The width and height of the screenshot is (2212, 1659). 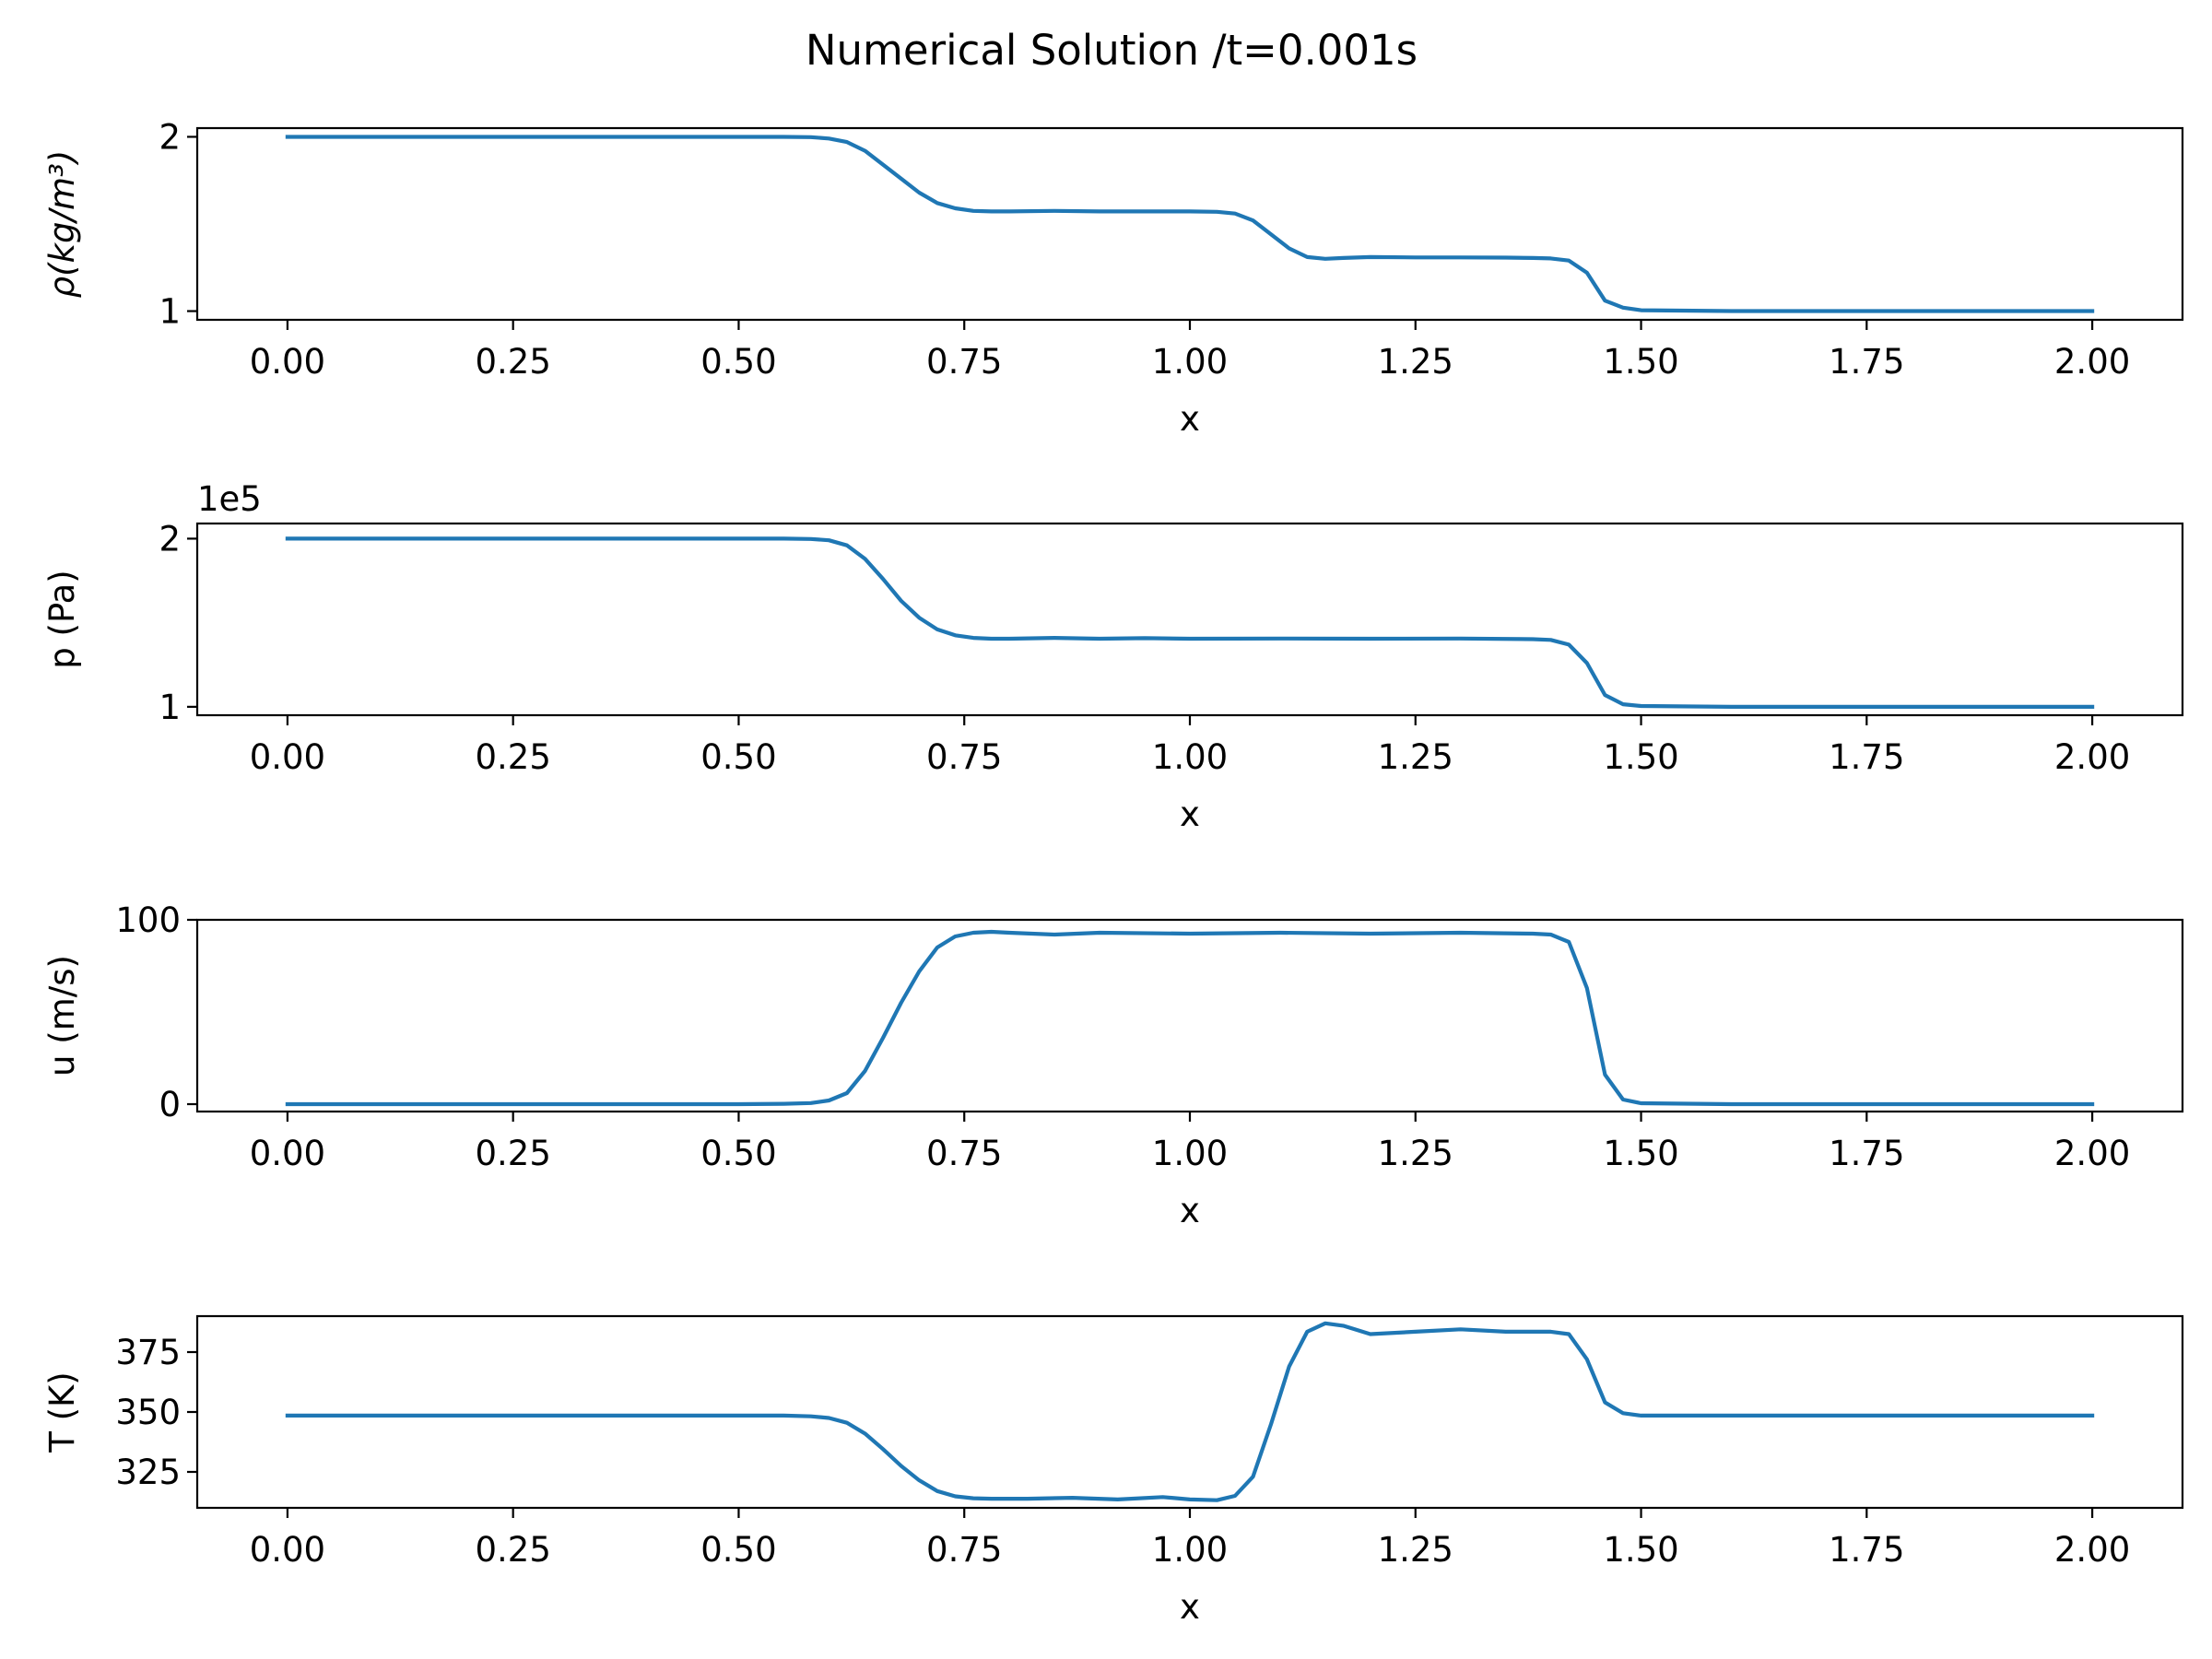 I want to click on y-offset-text: 1e5, so click(x=229, y=499).